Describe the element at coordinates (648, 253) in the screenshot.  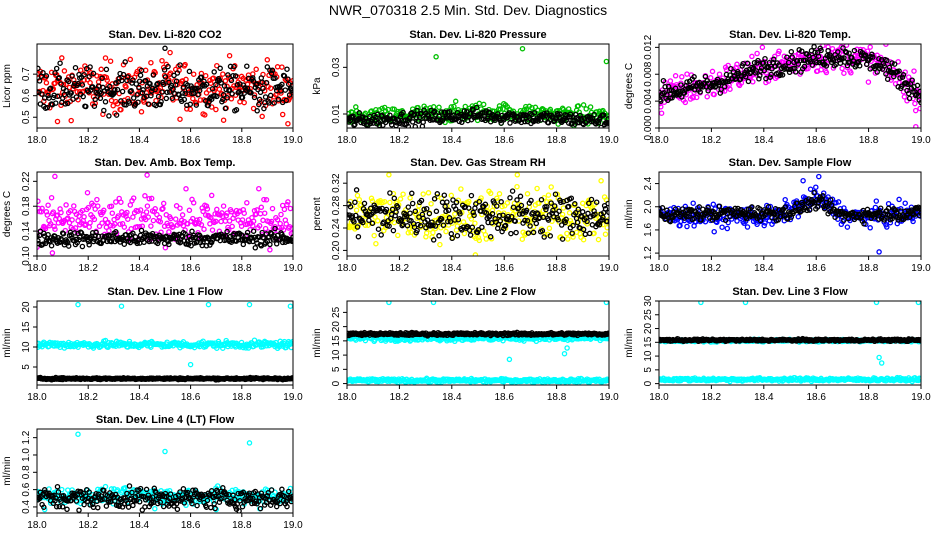
I see `y-tick-label: 1.2` at that location.